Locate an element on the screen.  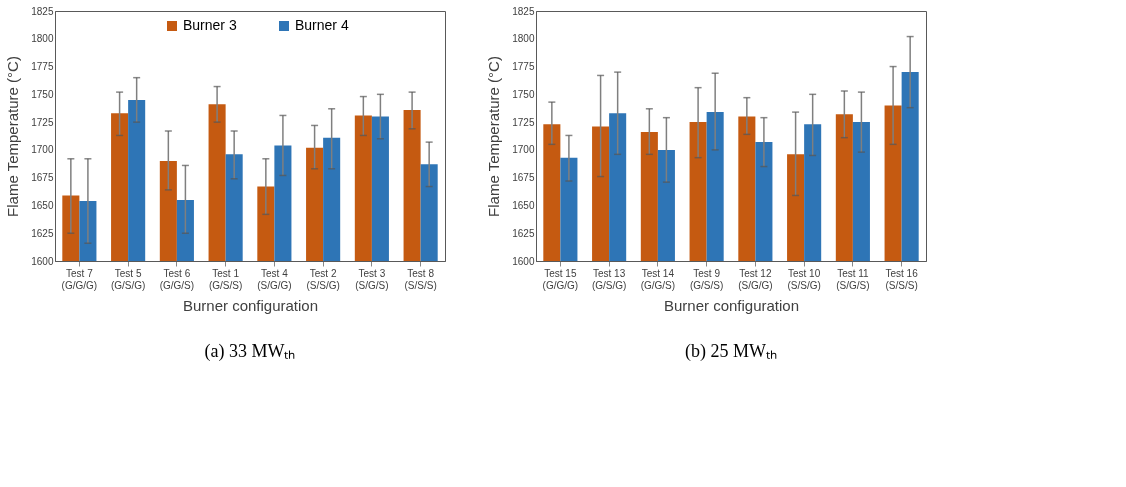
x-tick-label: Test 9 (G/S/S) is located at coordinates (706, 279).